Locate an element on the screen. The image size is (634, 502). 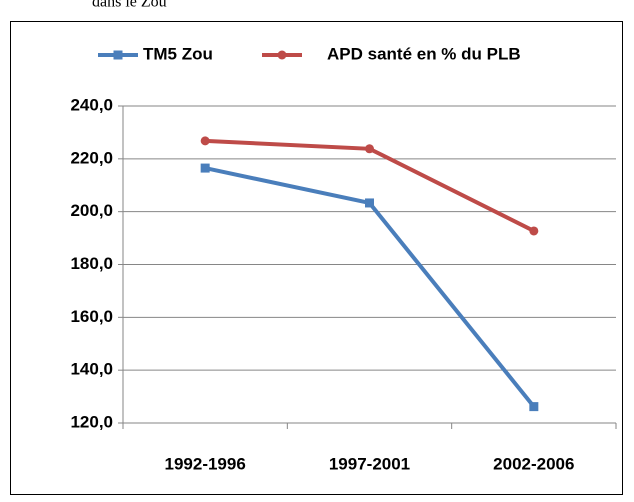
y-tick-label: 200,0 is located at coordinates (91, 210).